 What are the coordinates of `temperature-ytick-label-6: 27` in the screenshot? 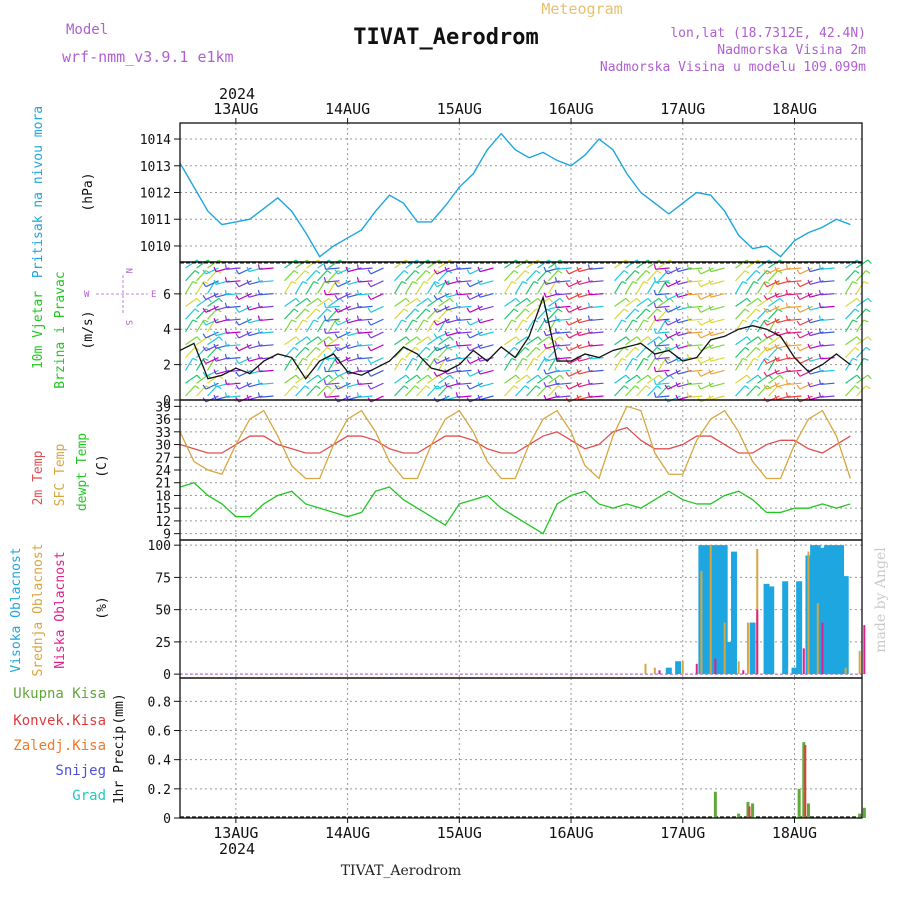 It's located at (163, 458).